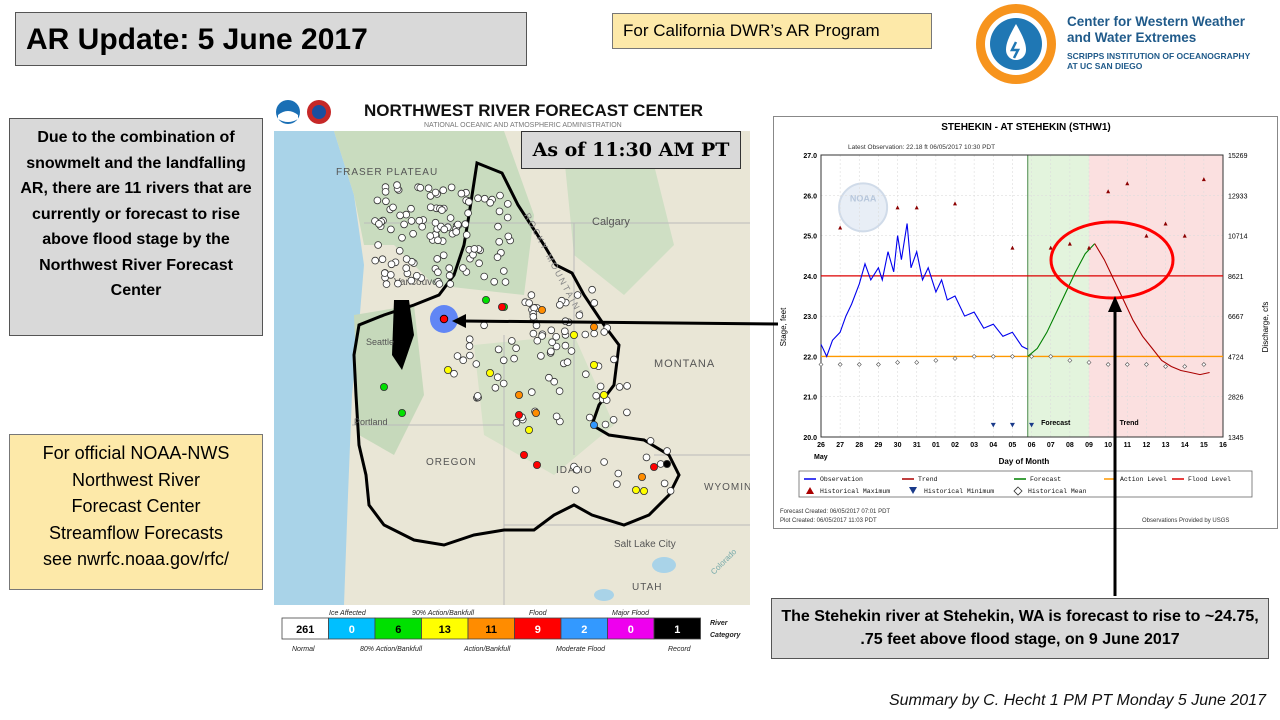  What do you see at coordinates (136, 559) in the screenshot?
I see `nws-note-line: see nwrfc.noaa.gov/rfc/` at bounding box center [136, 559].